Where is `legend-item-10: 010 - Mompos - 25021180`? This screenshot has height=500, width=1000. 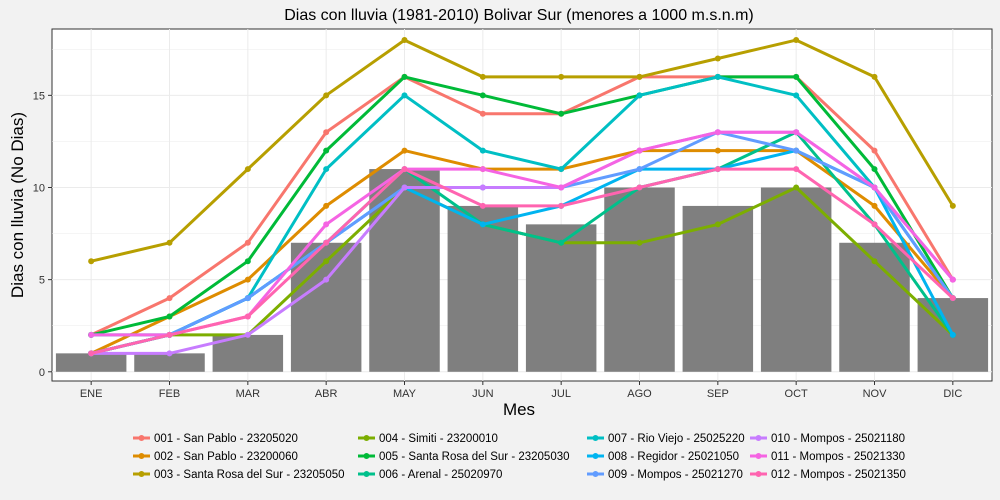 legend-item-10: 010 - Mompos - 25021180 is located at coordinates (827, 439).